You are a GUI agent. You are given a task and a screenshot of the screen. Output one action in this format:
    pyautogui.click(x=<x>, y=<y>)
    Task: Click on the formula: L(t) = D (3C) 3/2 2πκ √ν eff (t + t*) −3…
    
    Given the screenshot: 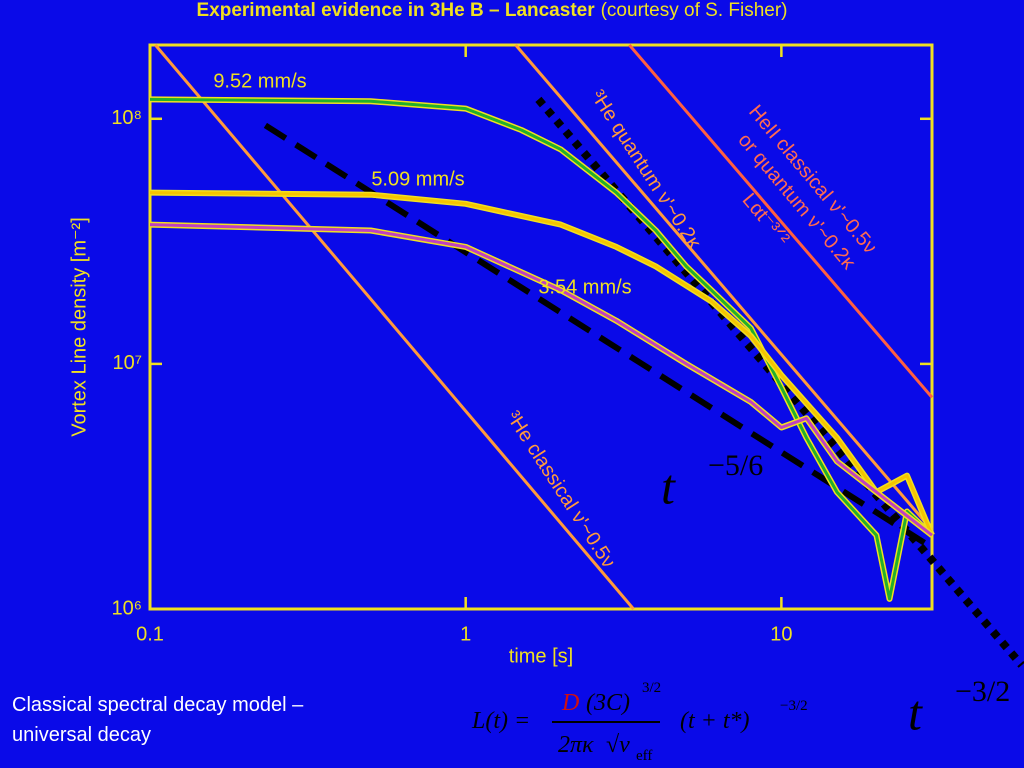 What is the action you would take?
    pyautogui.click(x=660, y=723)
    